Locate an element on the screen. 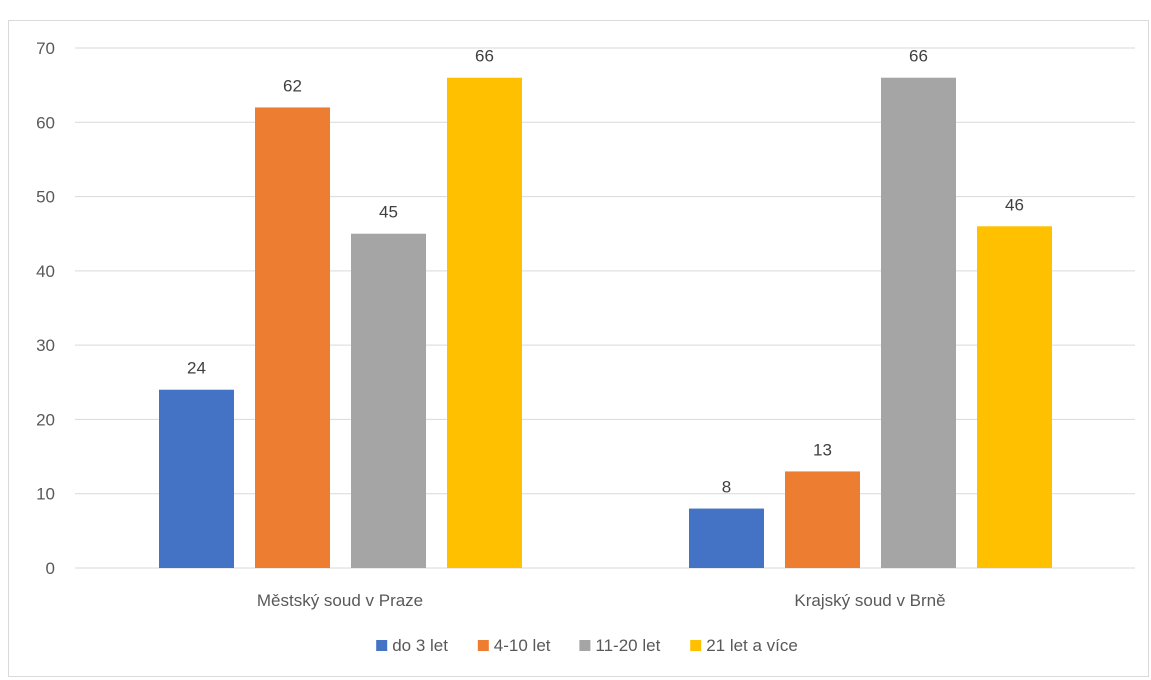 This screenshot has height=680, width=1151. legend-label: 4-10 let is located at coordinates (522, 645).